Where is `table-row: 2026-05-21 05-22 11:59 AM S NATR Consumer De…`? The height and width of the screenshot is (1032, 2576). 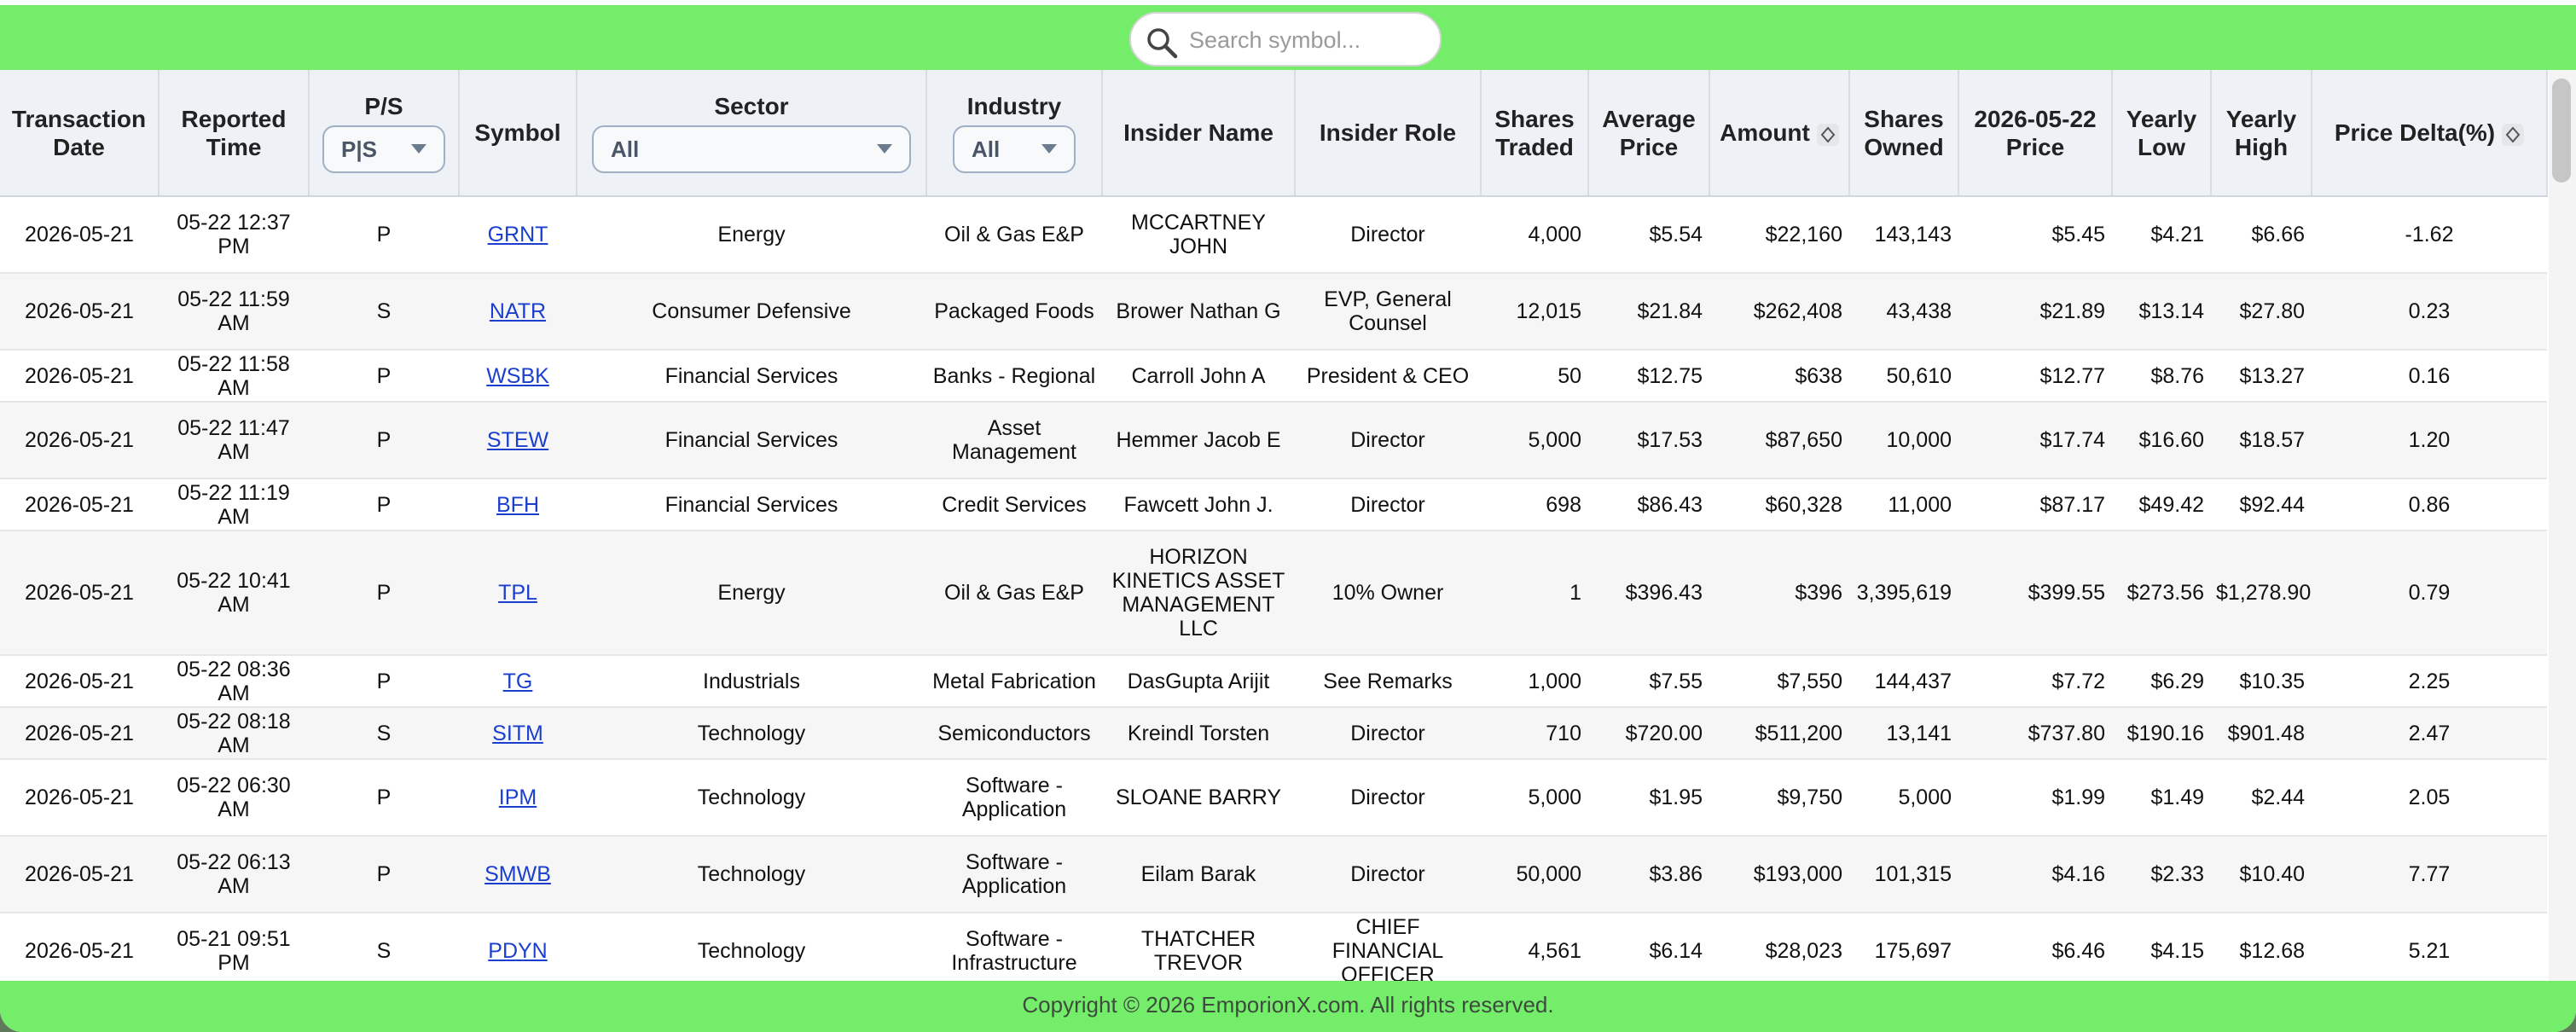 table-row: 2026-05-21 05-22 11:59 AM S NATR Consumer De… is located at coordinates (1273, 312).